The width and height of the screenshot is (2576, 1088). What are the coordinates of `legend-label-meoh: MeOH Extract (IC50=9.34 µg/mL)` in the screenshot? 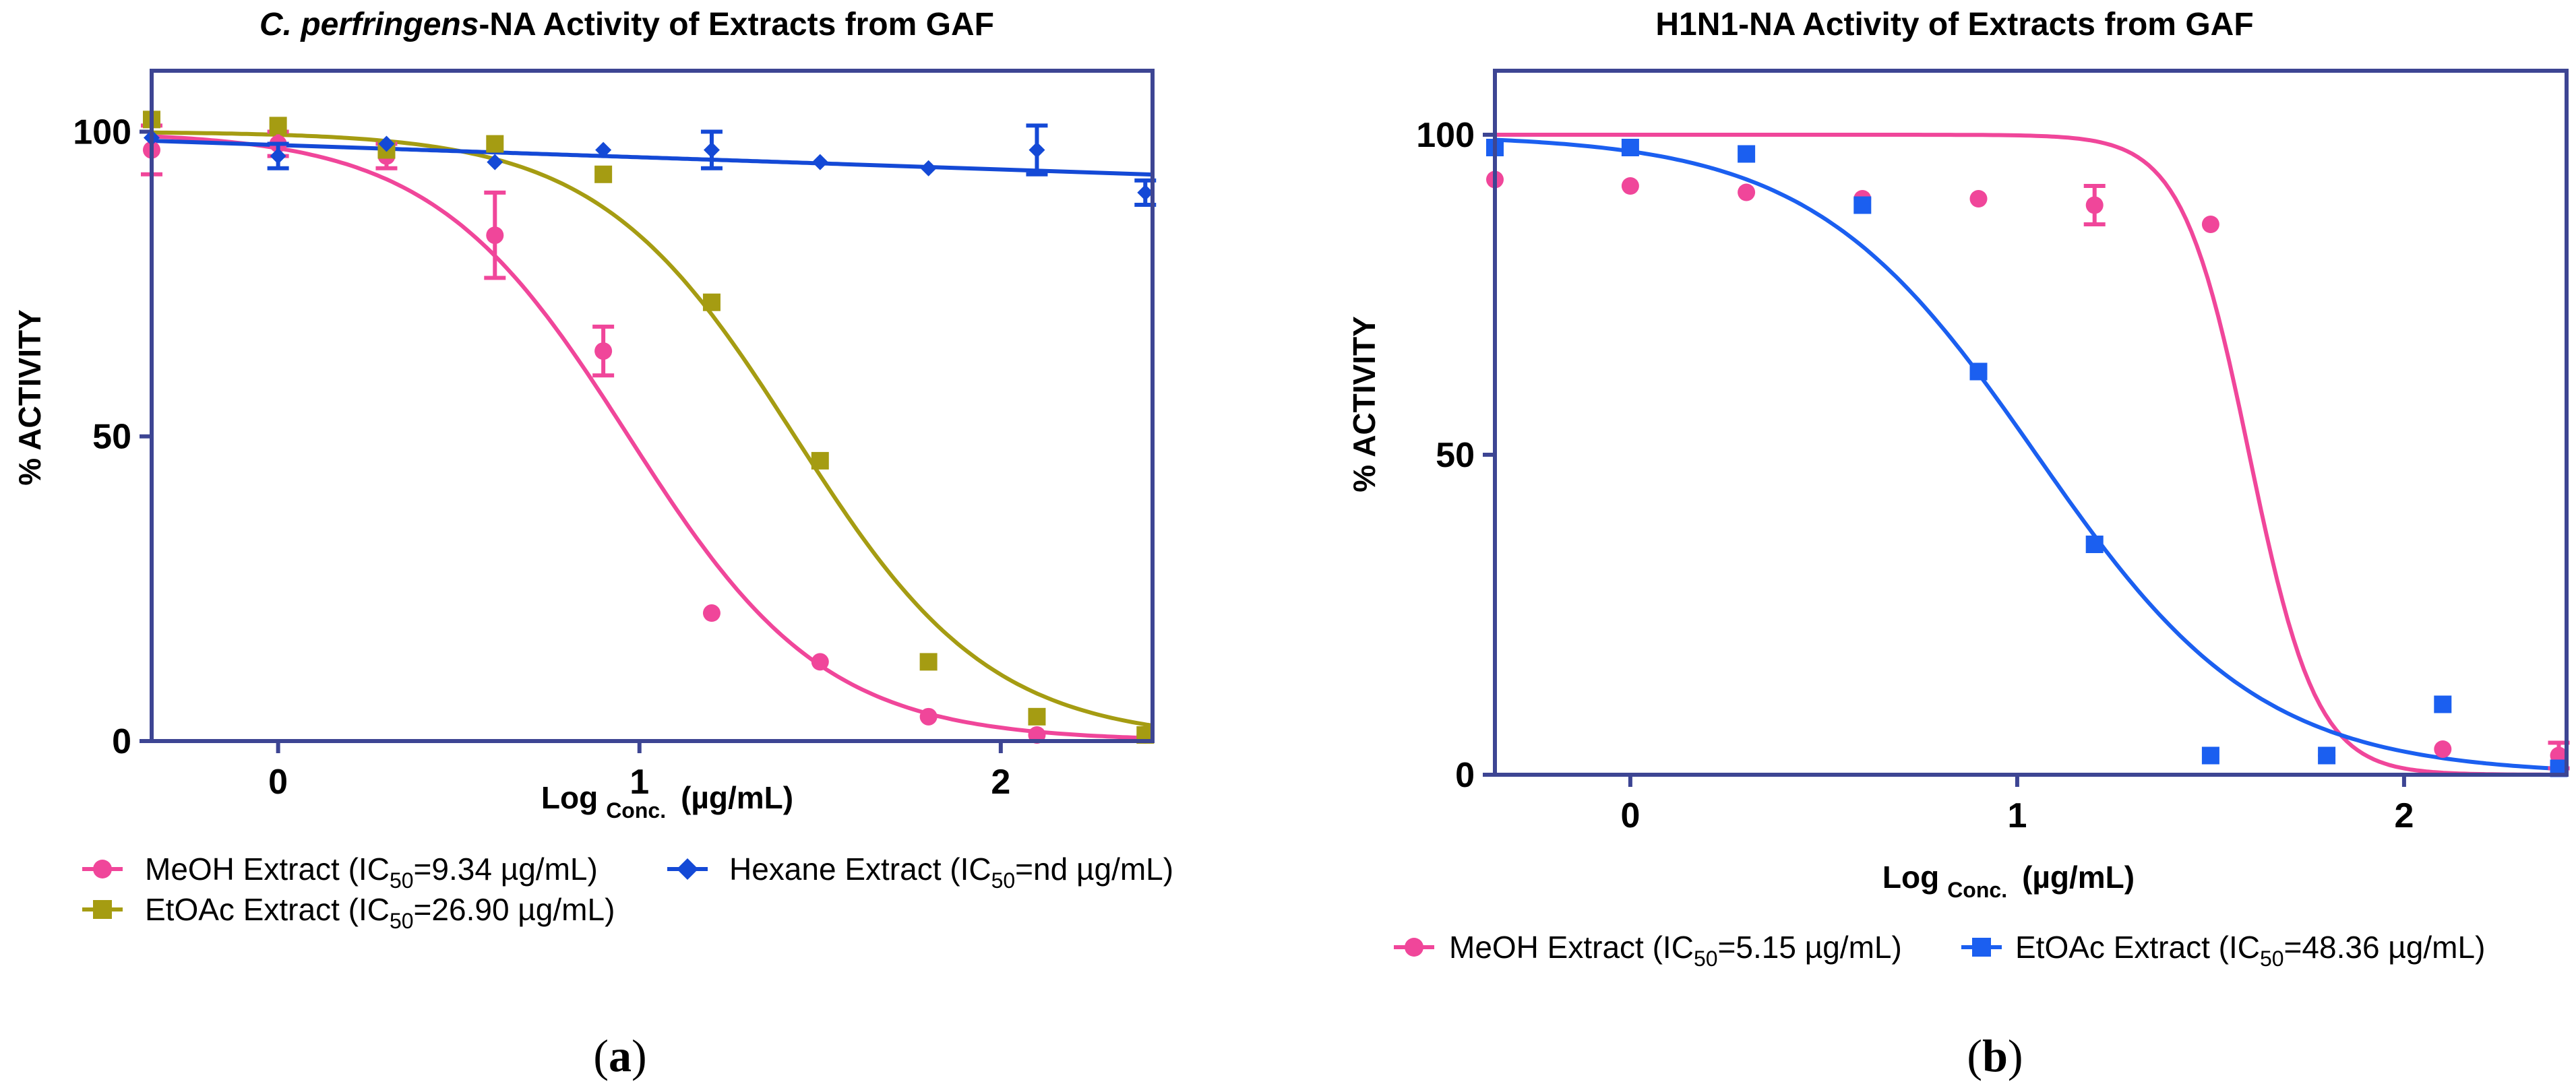 It's located at (372, 872).